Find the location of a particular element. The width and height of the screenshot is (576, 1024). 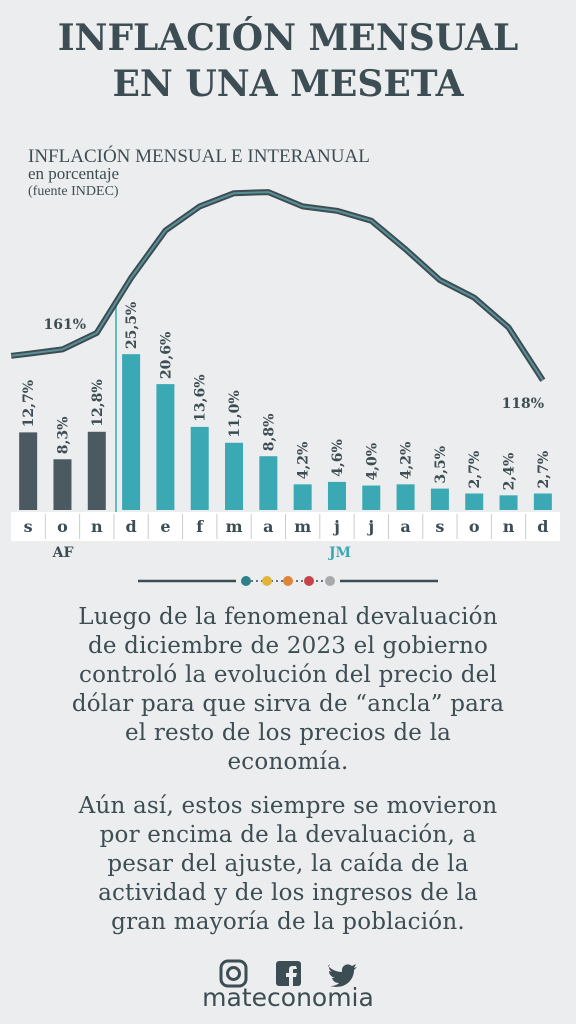

paragraph-line: actividad y de los ingresos de la is located at coordinates (288, 893).